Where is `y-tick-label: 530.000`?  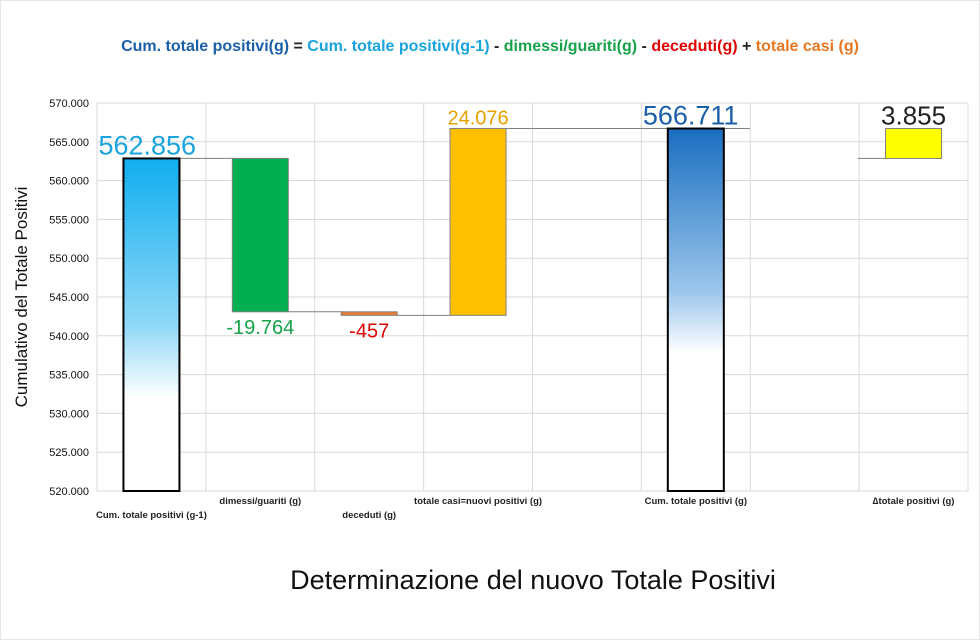
y-tick-label: 530.000 is located at coordinates (69, 414).